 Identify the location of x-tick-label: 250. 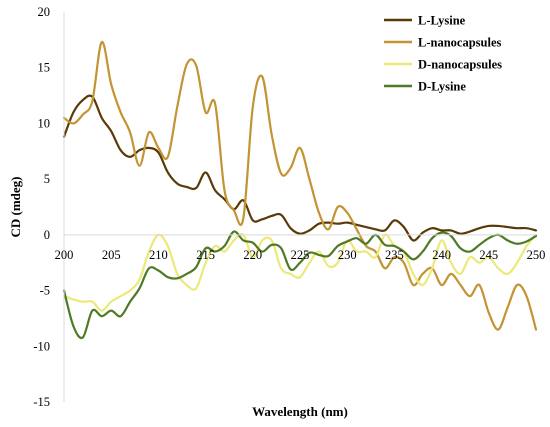
(536, 255).